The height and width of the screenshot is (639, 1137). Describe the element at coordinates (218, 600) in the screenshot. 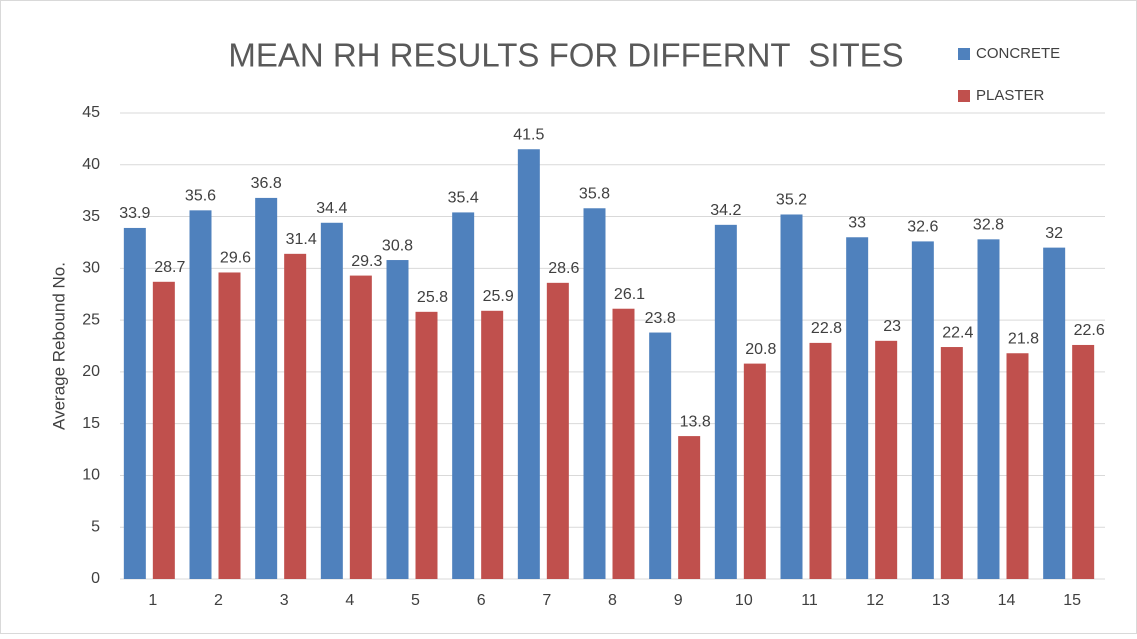

I see `x-tick-label: 2` at that location.